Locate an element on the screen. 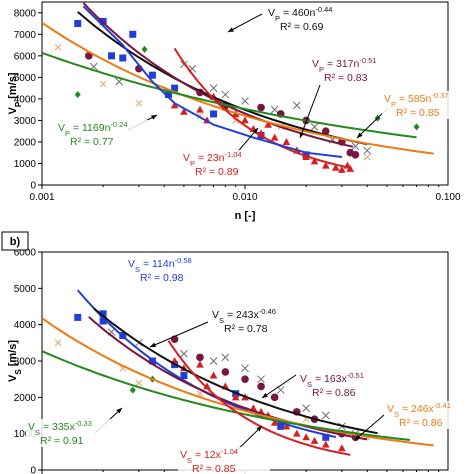  annotation-arrow is located at coordinates (245, 23).